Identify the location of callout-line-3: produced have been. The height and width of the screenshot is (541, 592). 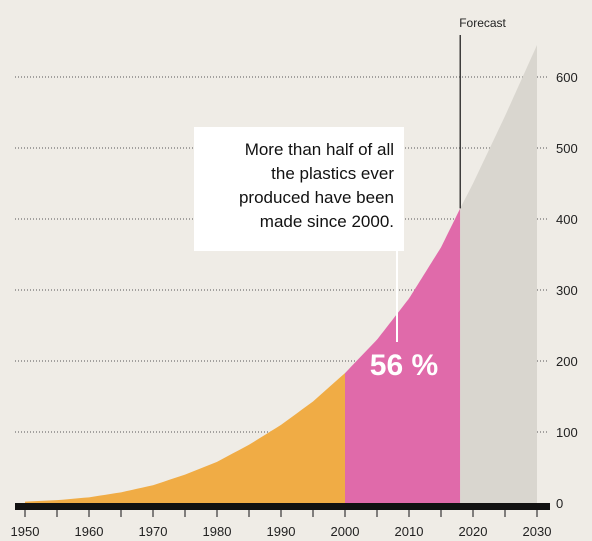
(316, 197).